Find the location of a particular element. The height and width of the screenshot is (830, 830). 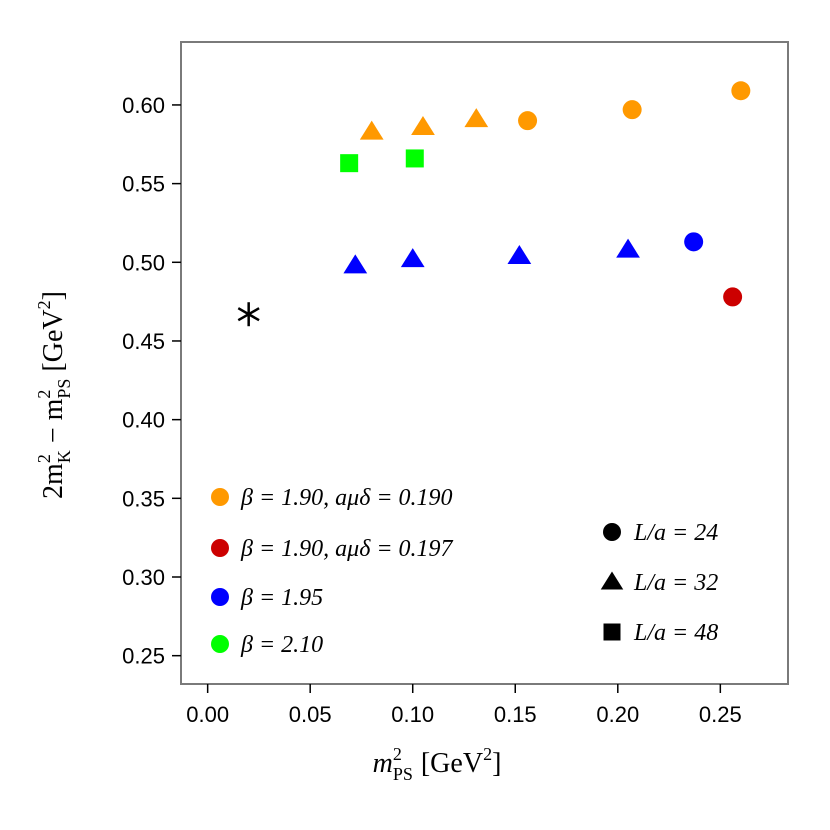

legend-marker-label: L/a = 48 is located at coordinates (675, 633).